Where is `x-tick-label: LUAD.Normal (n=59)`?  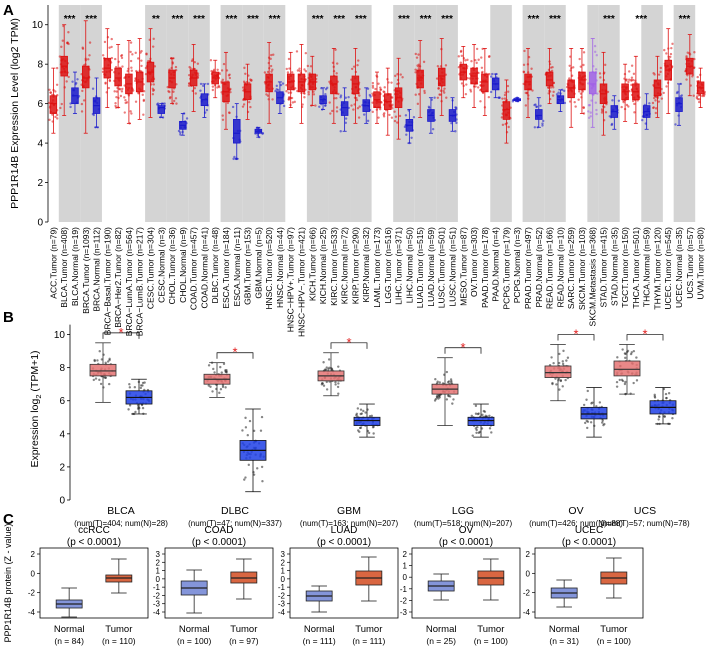 x-tick-label: LUAD.Normal (n=59) is located at coordinates (431, 267).